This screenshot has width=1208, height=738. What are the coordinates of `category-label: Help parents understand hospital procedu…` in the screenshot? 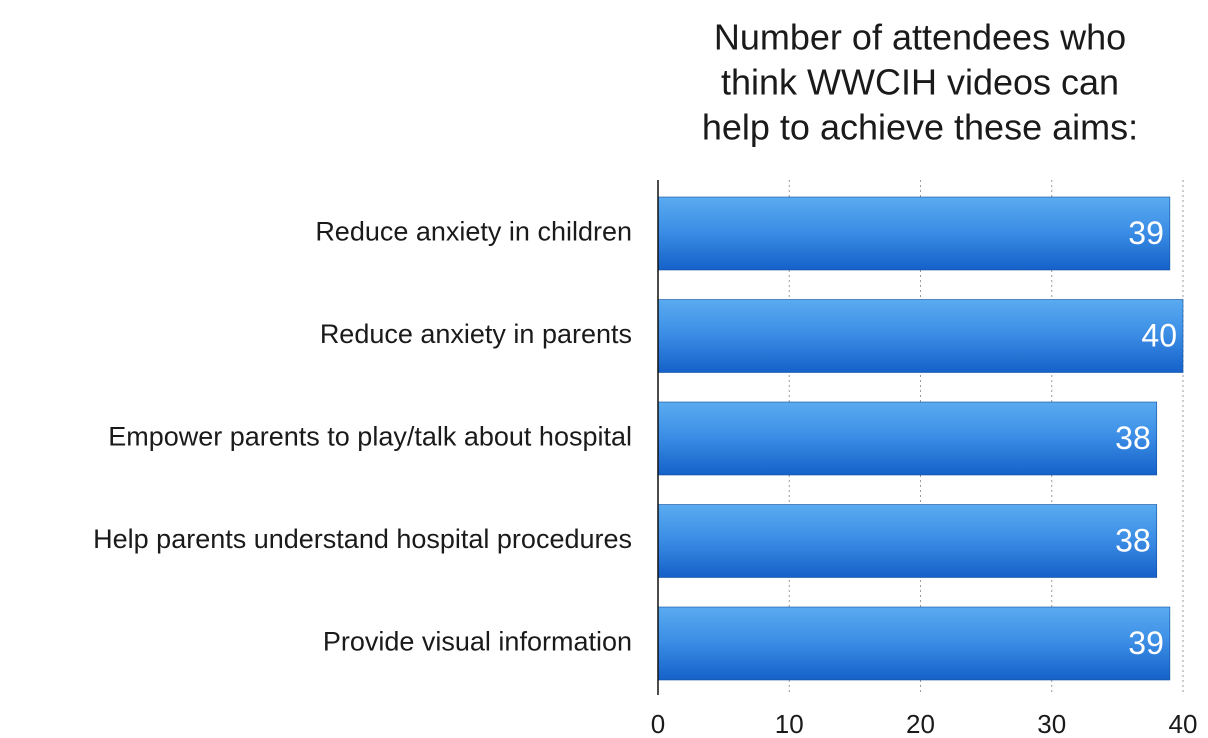 It's located at (362, 539).